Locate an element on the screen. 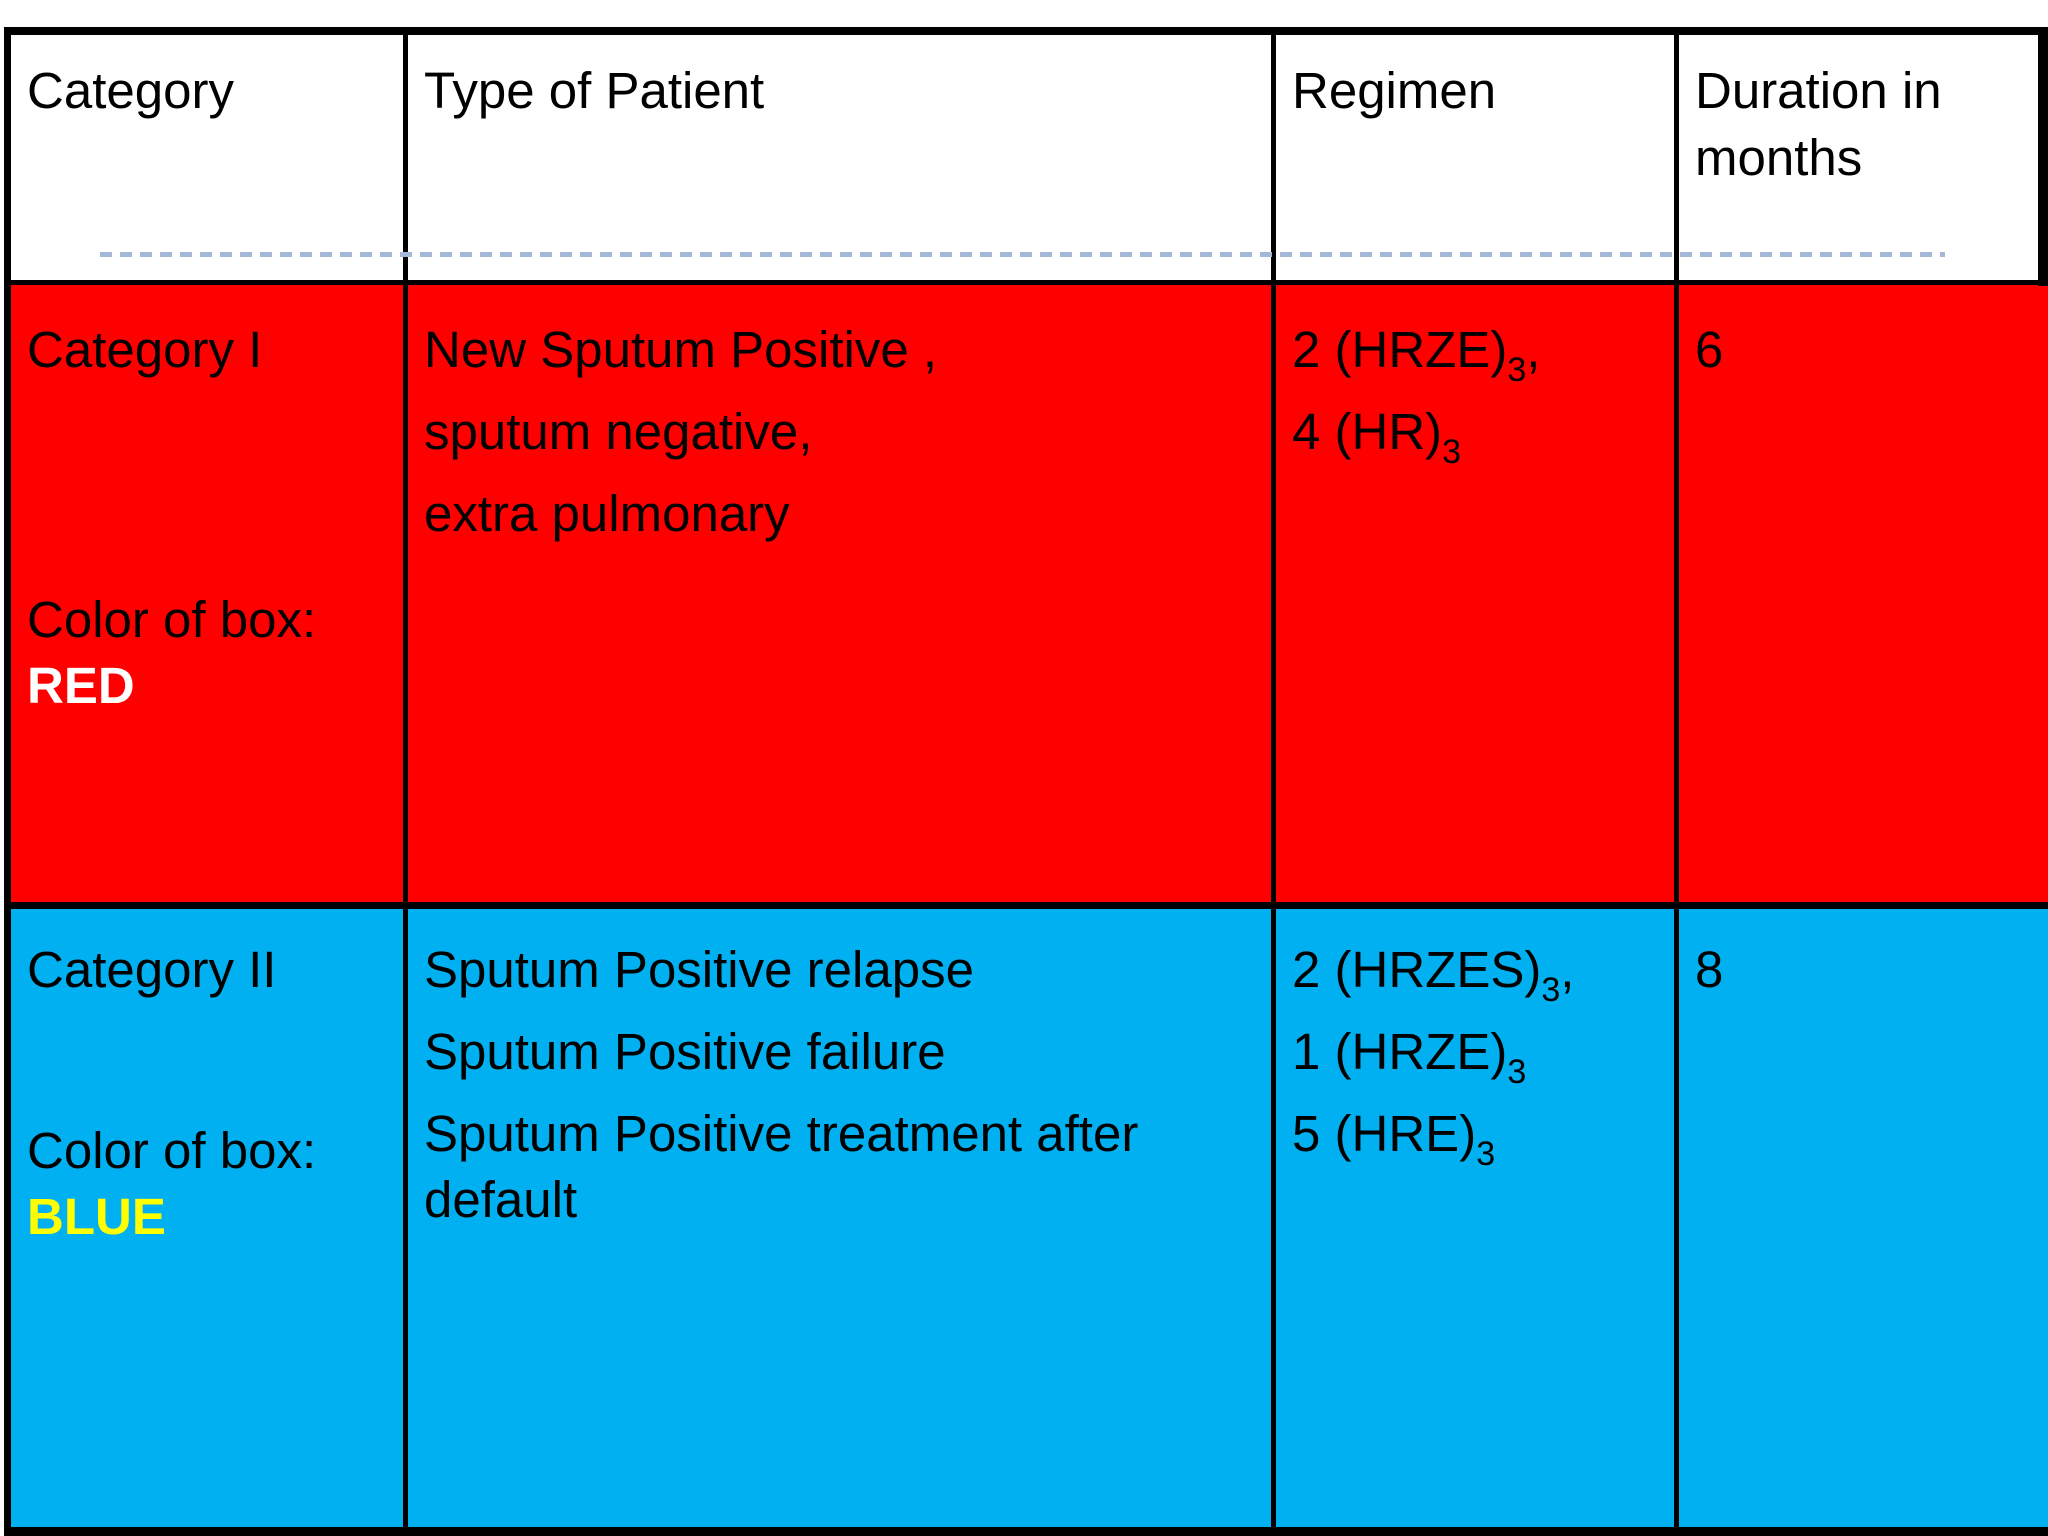 The image size is (2048, 1536). header-cell-category: Category is located at coordinates (207, 160).